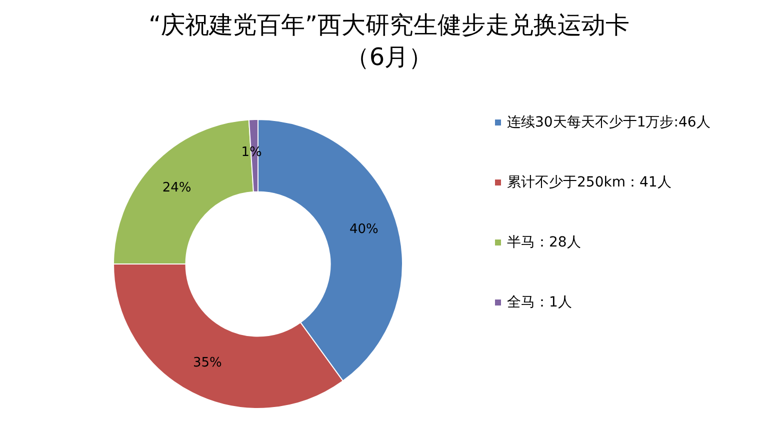 This screenshot has height=425, width=778. Describe the element at coordinates (539, 302) in the screenshot. I see `legend-label: 全马：1人` at that location.